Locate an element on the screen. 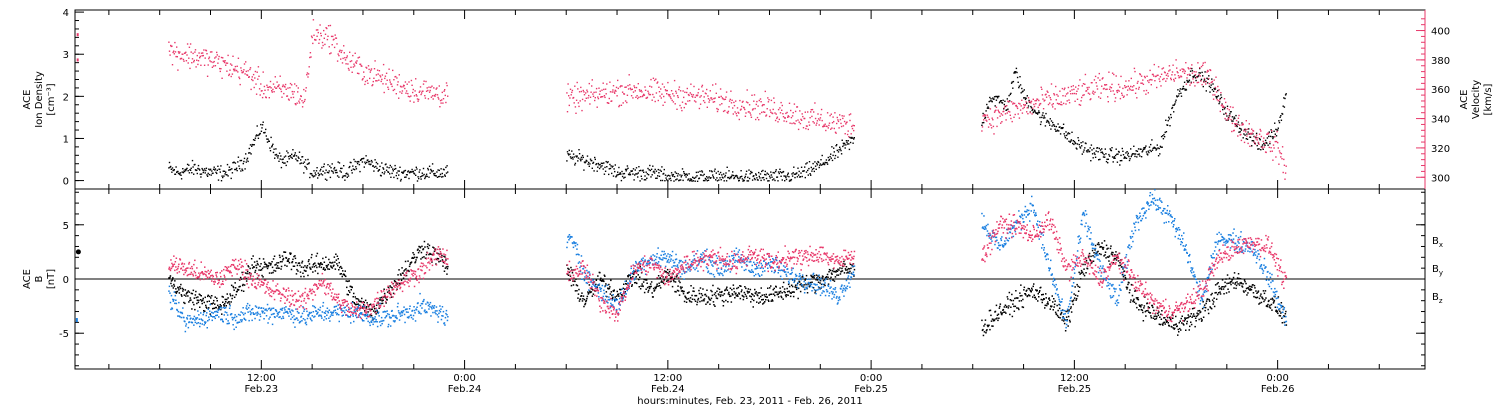 This screenshot has width=1500, height=410. x-tick-label-date: Feb.25 is located at coordinates (871, 389).